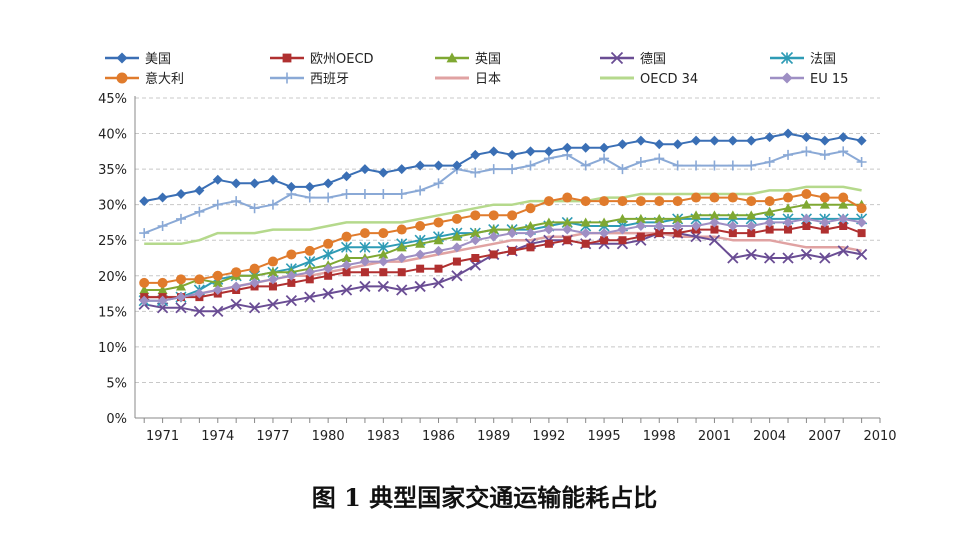 This screenshot has width=969, height=538. Describe the element at coordinates (809, 79) in the screenshot. I see `legend-item: EU 15` at that location.